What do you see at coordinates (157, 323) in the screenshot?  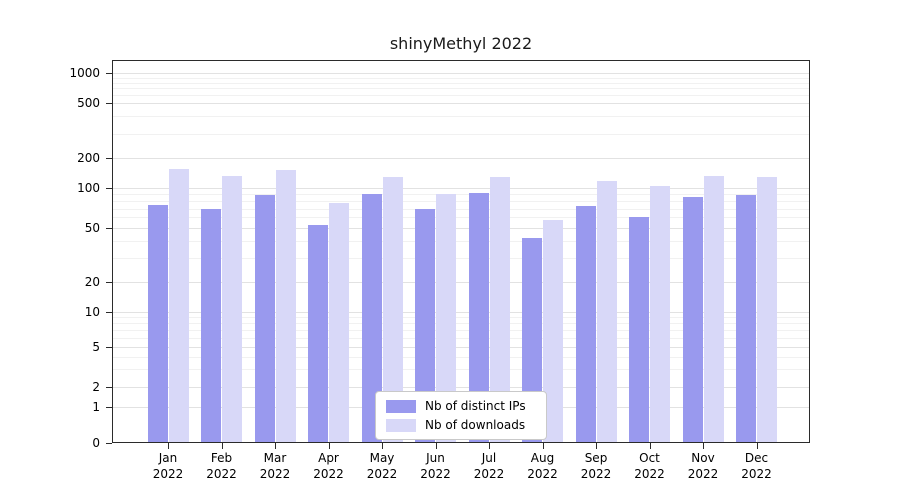 I see `bar-distinct-ips-jan` at bounding box center [157, 323].